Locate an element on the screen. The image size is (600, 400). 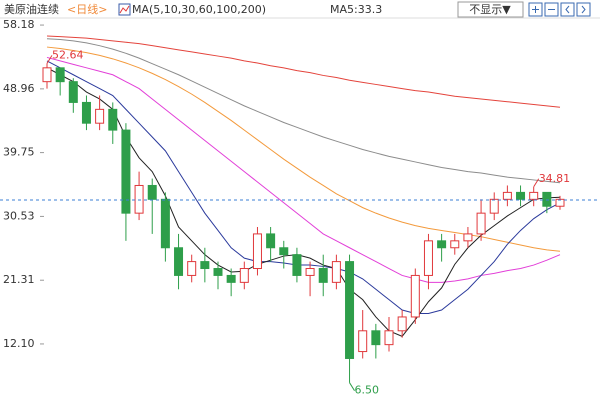
instrument-name: 美原油连续 is located at coordinates (31, 9).